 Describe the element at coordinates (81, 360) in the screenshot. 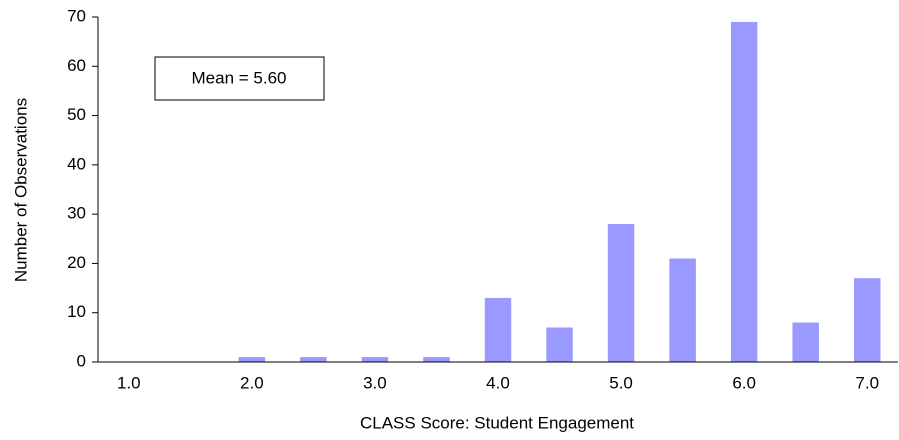

I see `y-tick-label: 0` at that location.